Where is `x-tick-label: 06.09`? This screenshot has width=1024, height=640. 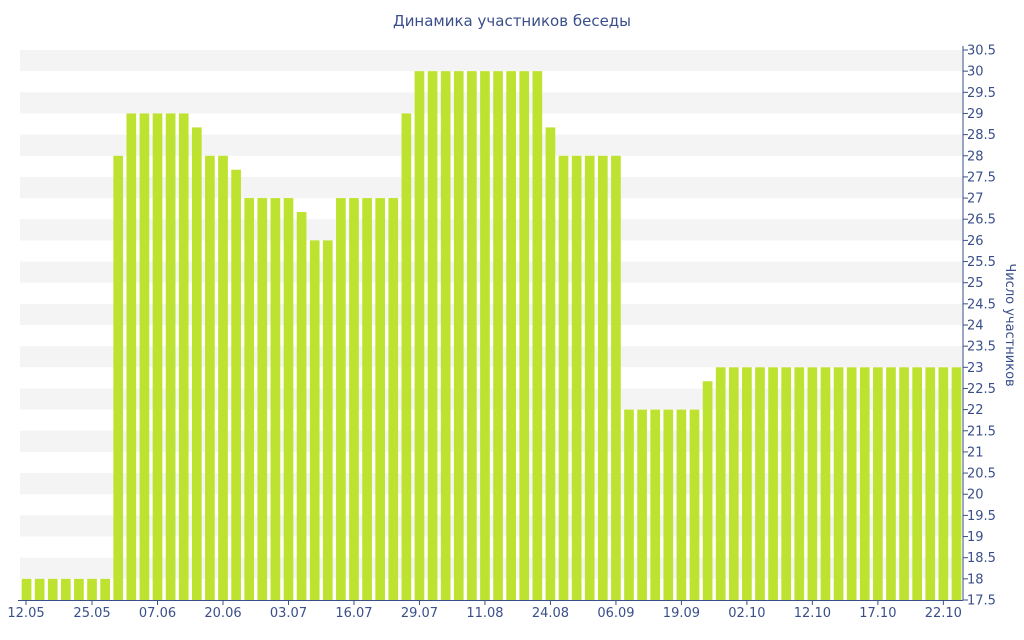 x-tick-label: 06.09 is located at coordinates (615, 613).